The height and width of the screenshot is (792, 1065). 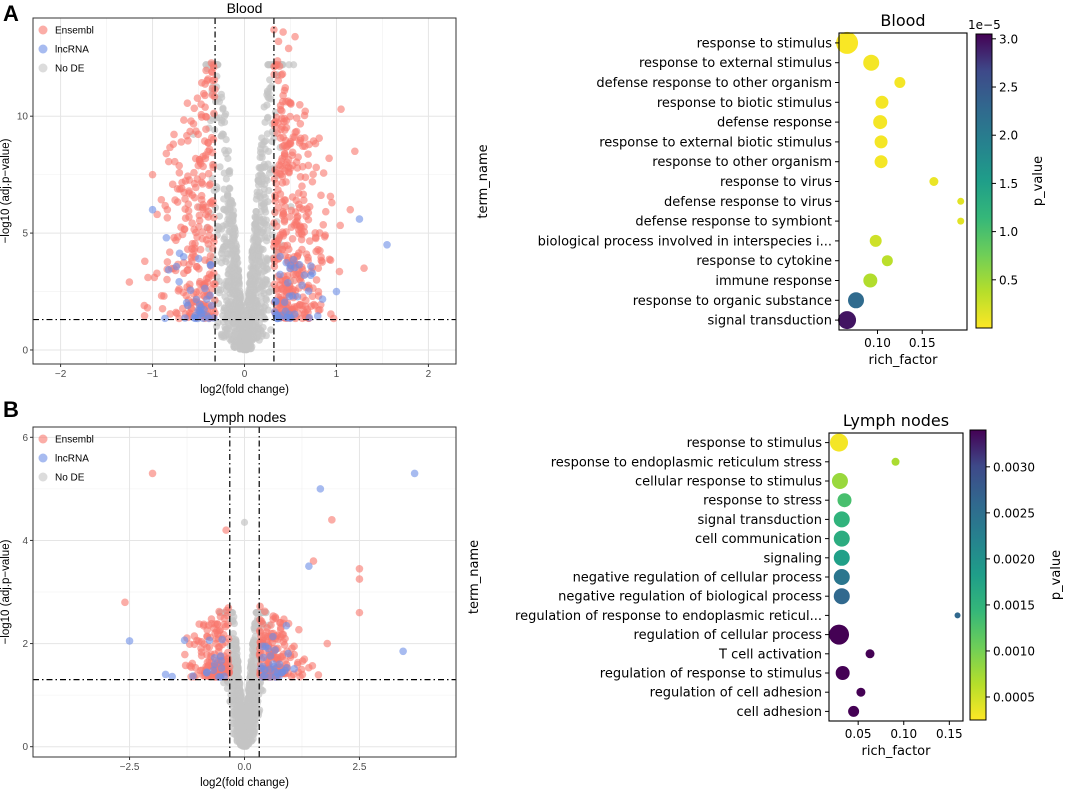 What do you see at coordinates (779, 712) in the screenshot?
I see `term-label: cell adhesion` at bounding box center [779, 712].